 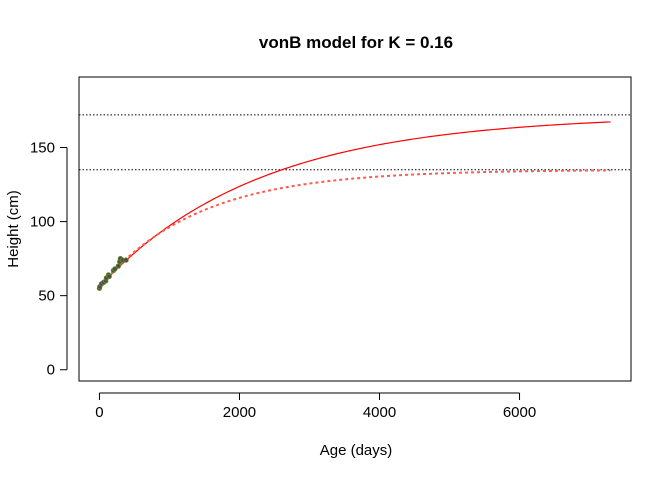 I want to click on x-tick-label: 0, so click(x=99, y=412).